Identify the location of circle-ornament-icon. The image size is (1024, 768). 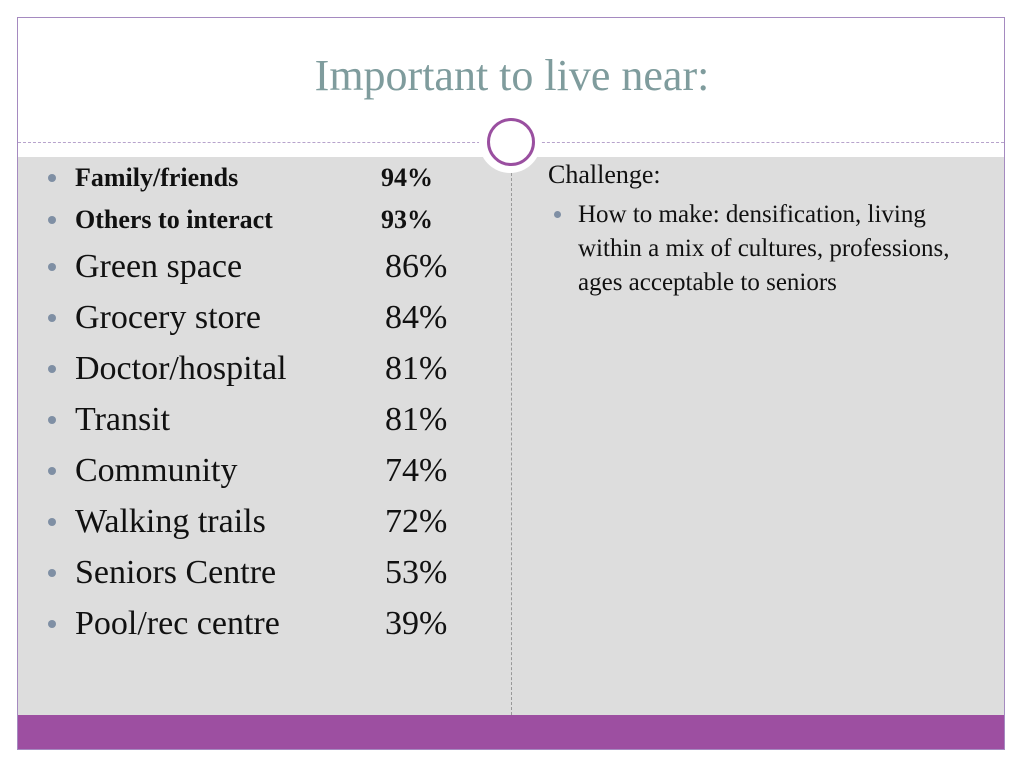
(511, 142).